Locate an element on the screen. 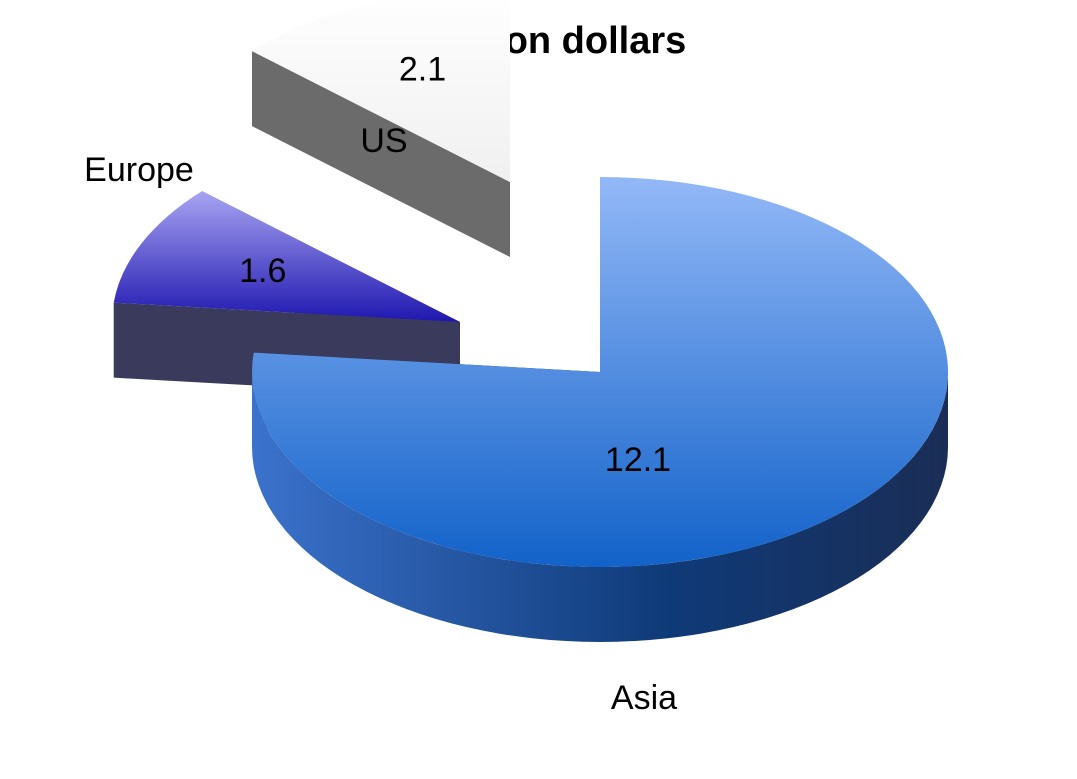 The image size is (1077, 779). pie-slice-wall-us is located at coordinates (381, 154).